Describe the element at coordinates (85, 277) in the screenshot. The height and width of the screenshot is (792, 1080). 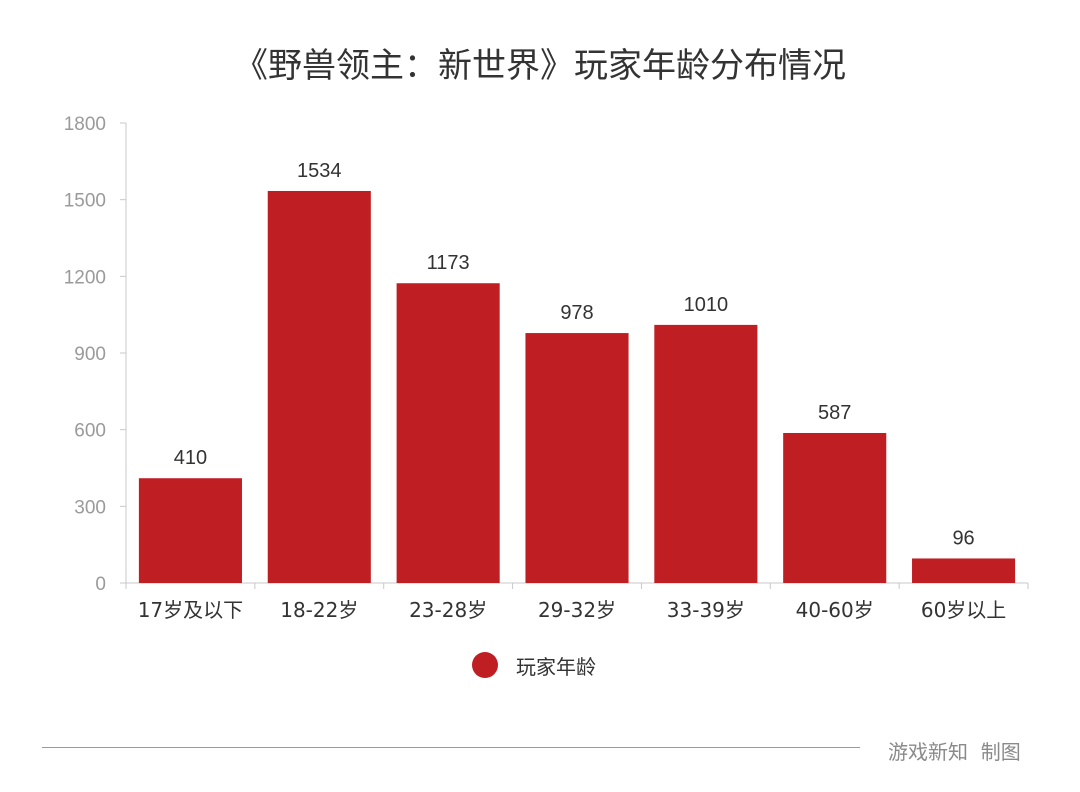
I see `y-tick-label: 1200` at that location.